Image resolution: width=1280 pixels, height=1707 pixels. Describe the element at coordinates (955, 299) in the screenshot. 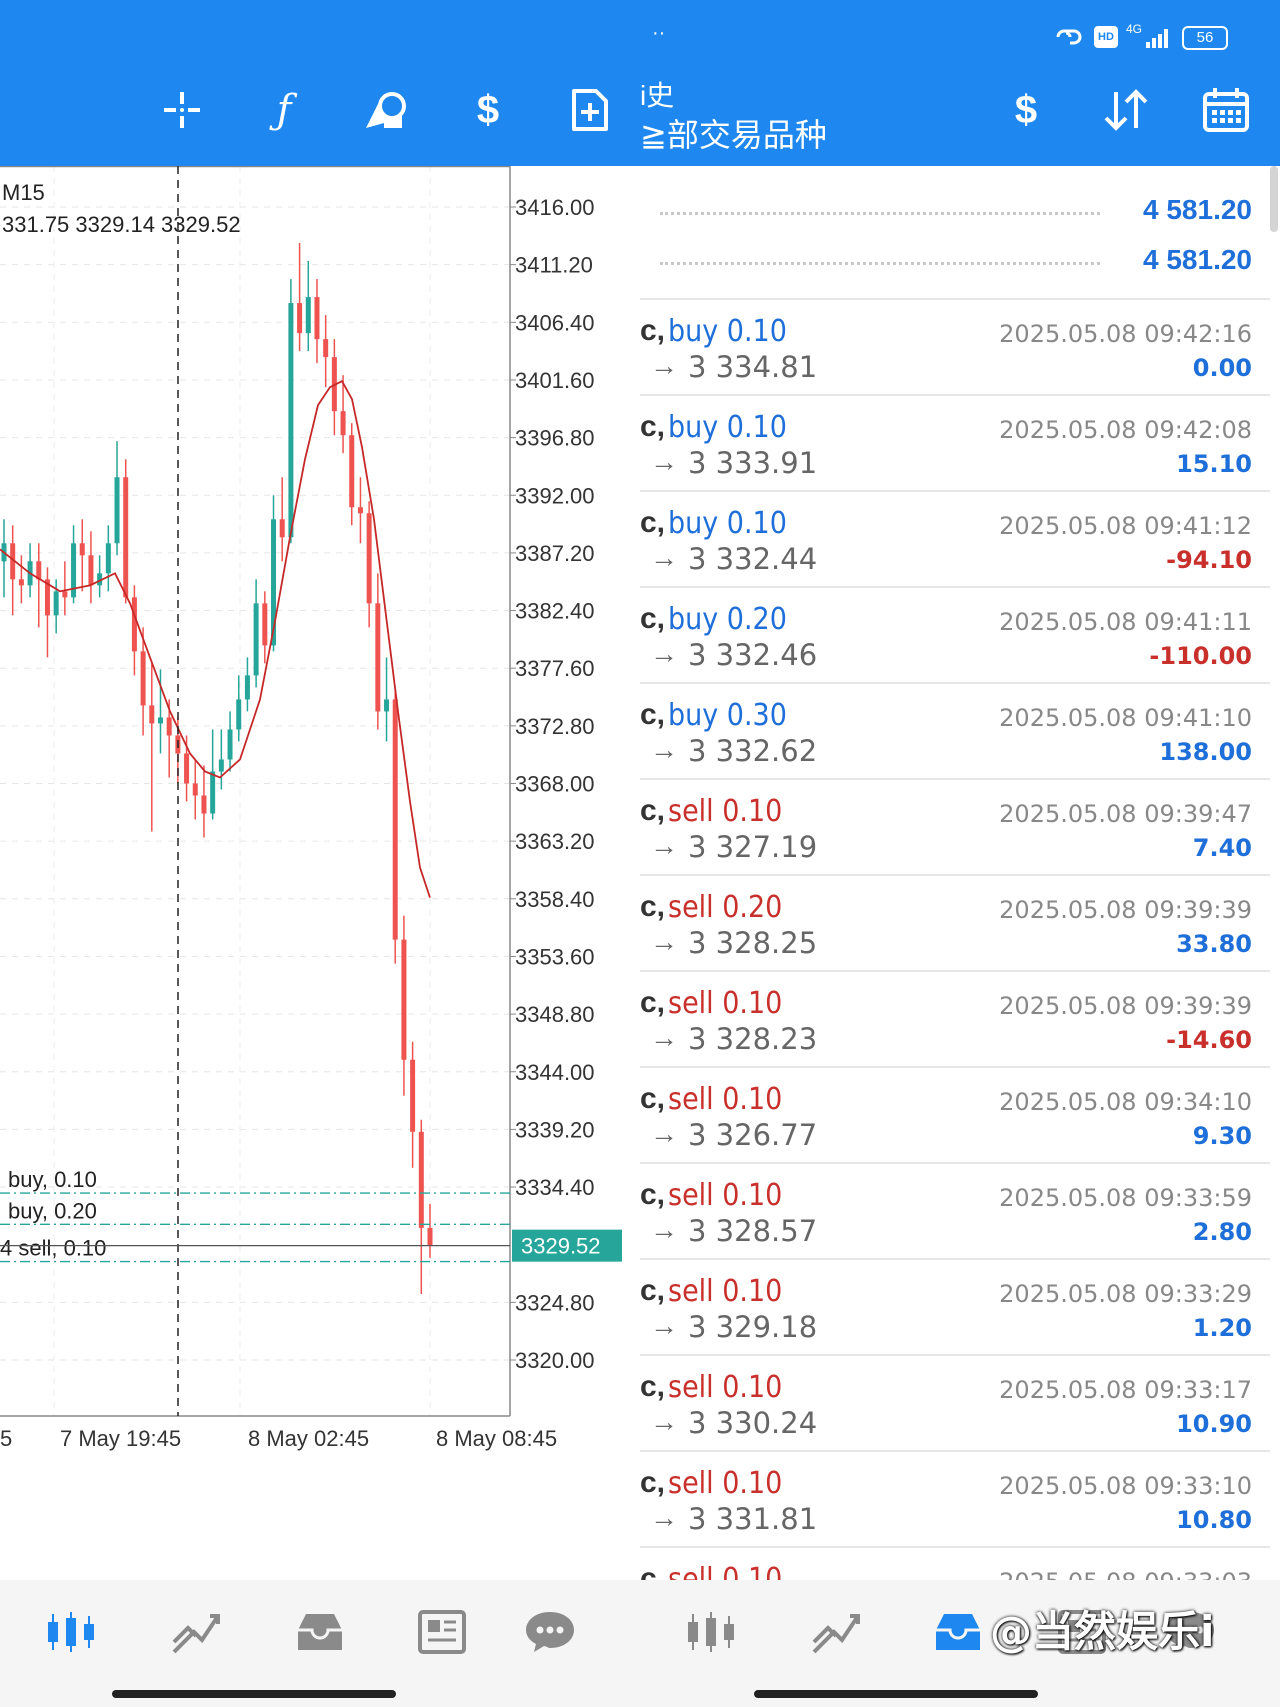

I see `divider` at that location.